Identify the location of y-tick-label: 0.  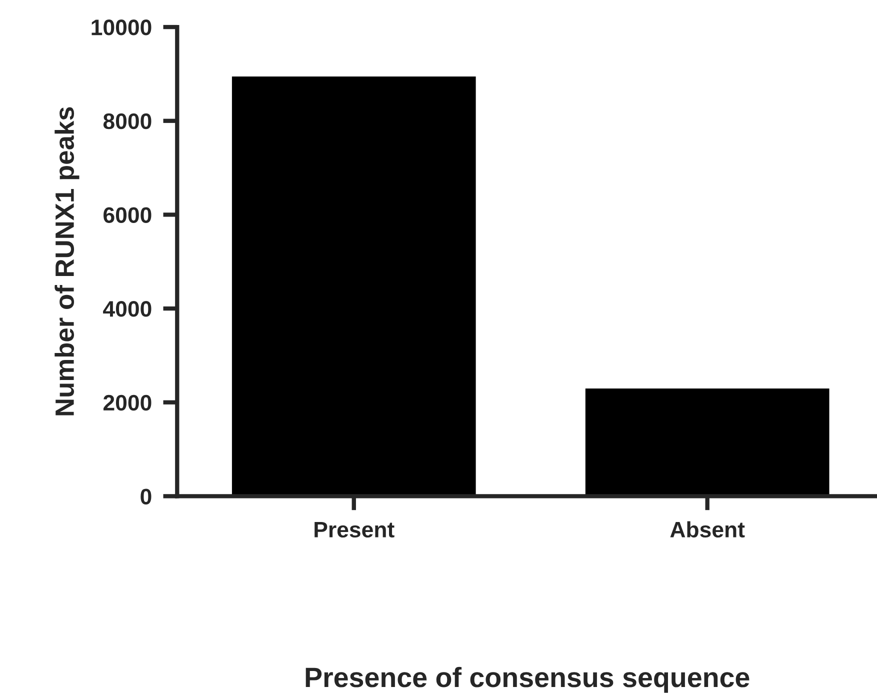
(146, 496).